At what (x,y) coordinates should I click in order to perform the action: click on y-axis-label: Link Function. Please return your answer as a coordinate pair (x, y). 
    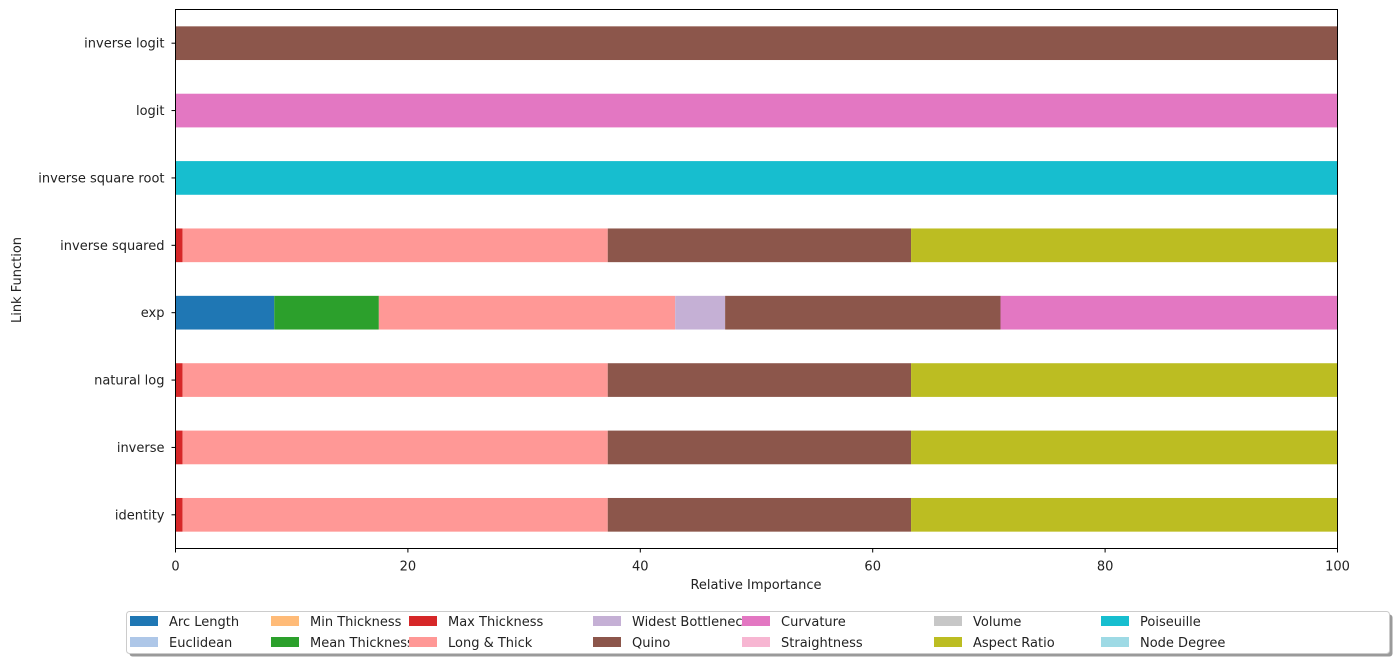
    Looking at the image, I should click on (17, 280).